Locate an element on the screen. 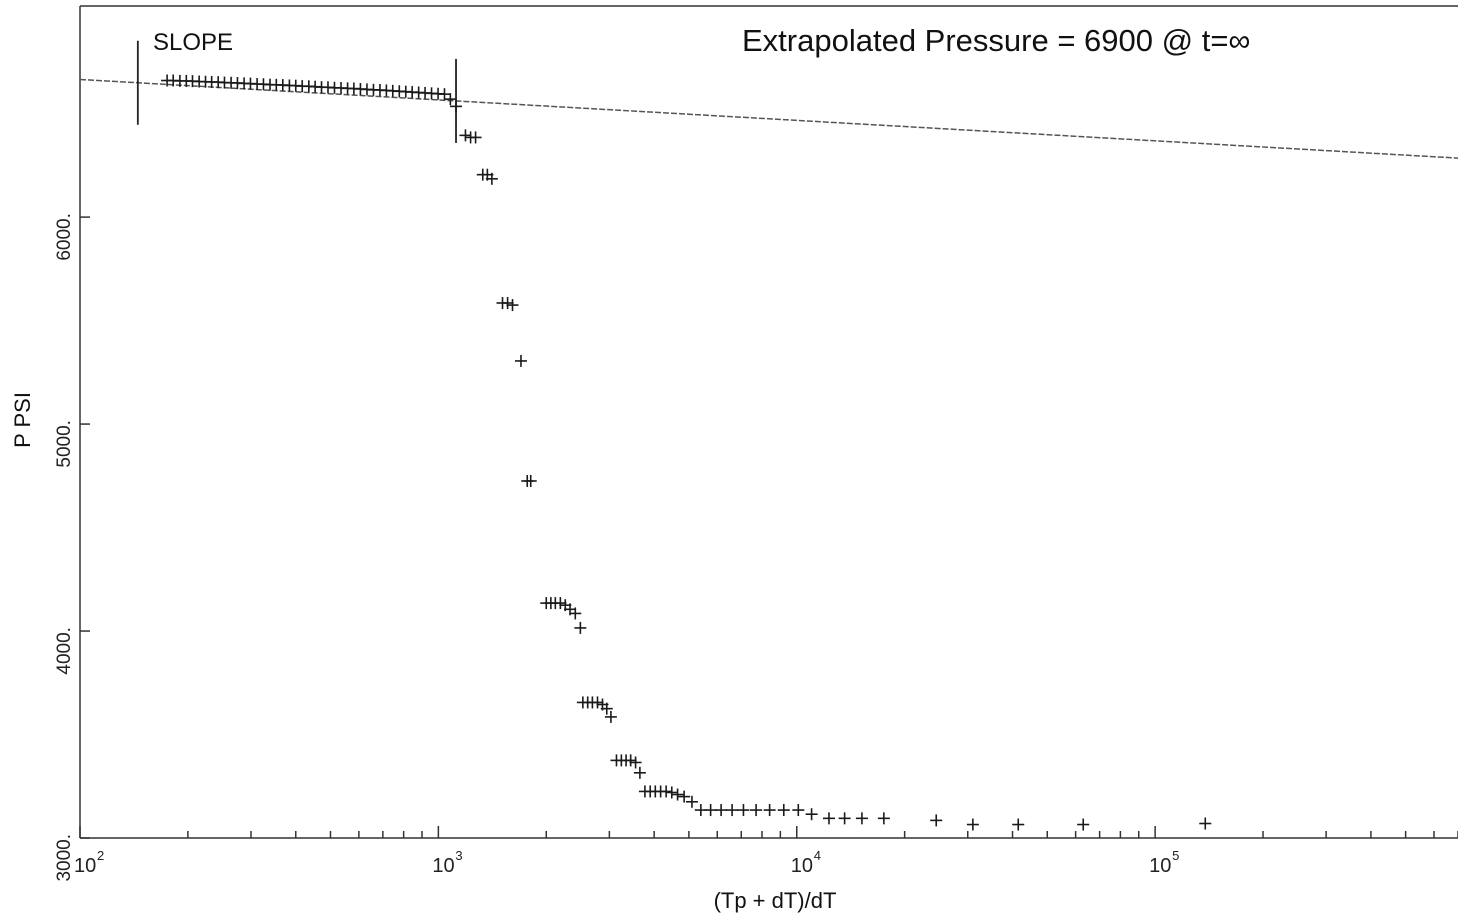  y-tick-label: 5000. is located at coordinates (64, 444).